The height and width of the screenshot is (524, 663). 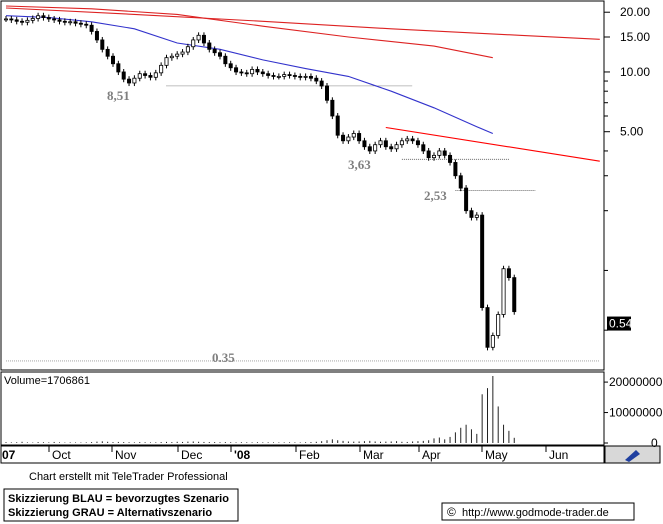 I want to click on source-url-box: © http://www.godmode-trader.de, so click(x=538, y=511).